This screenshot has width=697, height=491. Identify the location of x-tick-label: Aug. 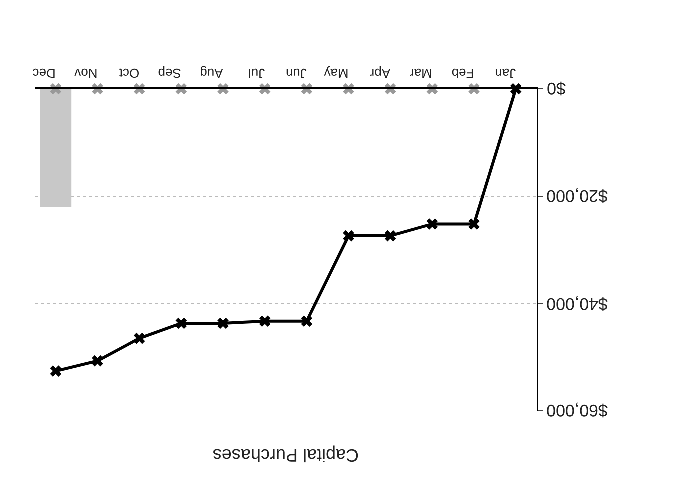
(212, 73).